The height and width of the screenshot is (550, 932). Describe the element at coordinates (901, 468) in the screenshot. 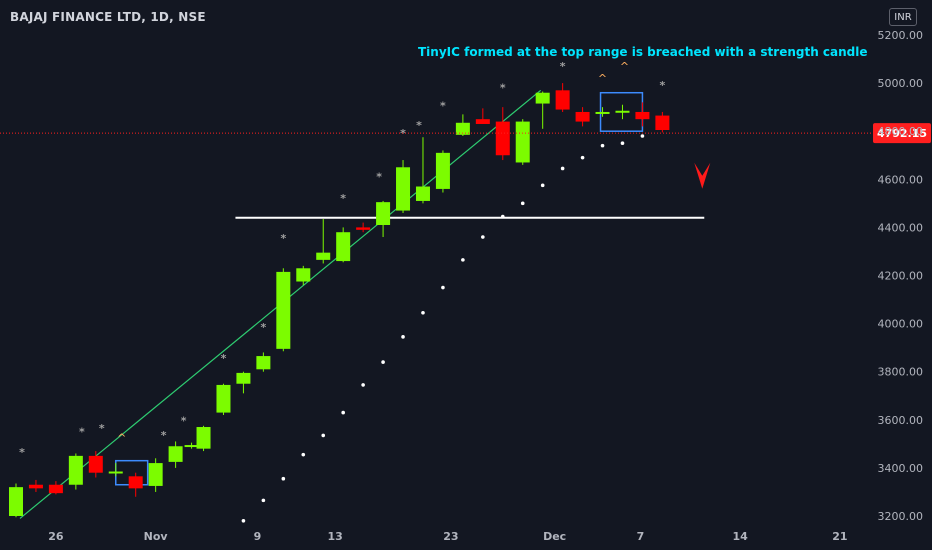

I see `price-tick-label: 3400.00` at that location.